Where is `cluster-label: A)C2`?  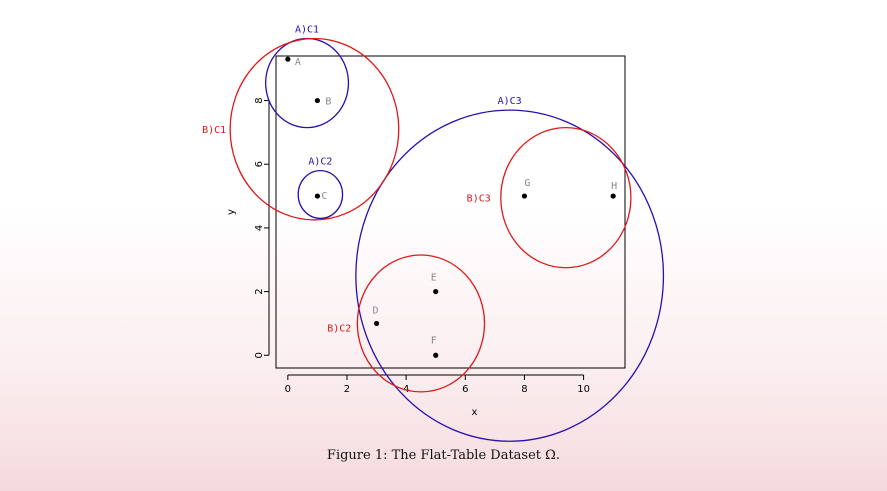
cluster-label: A)C2 is located at coordinates (320, 162).